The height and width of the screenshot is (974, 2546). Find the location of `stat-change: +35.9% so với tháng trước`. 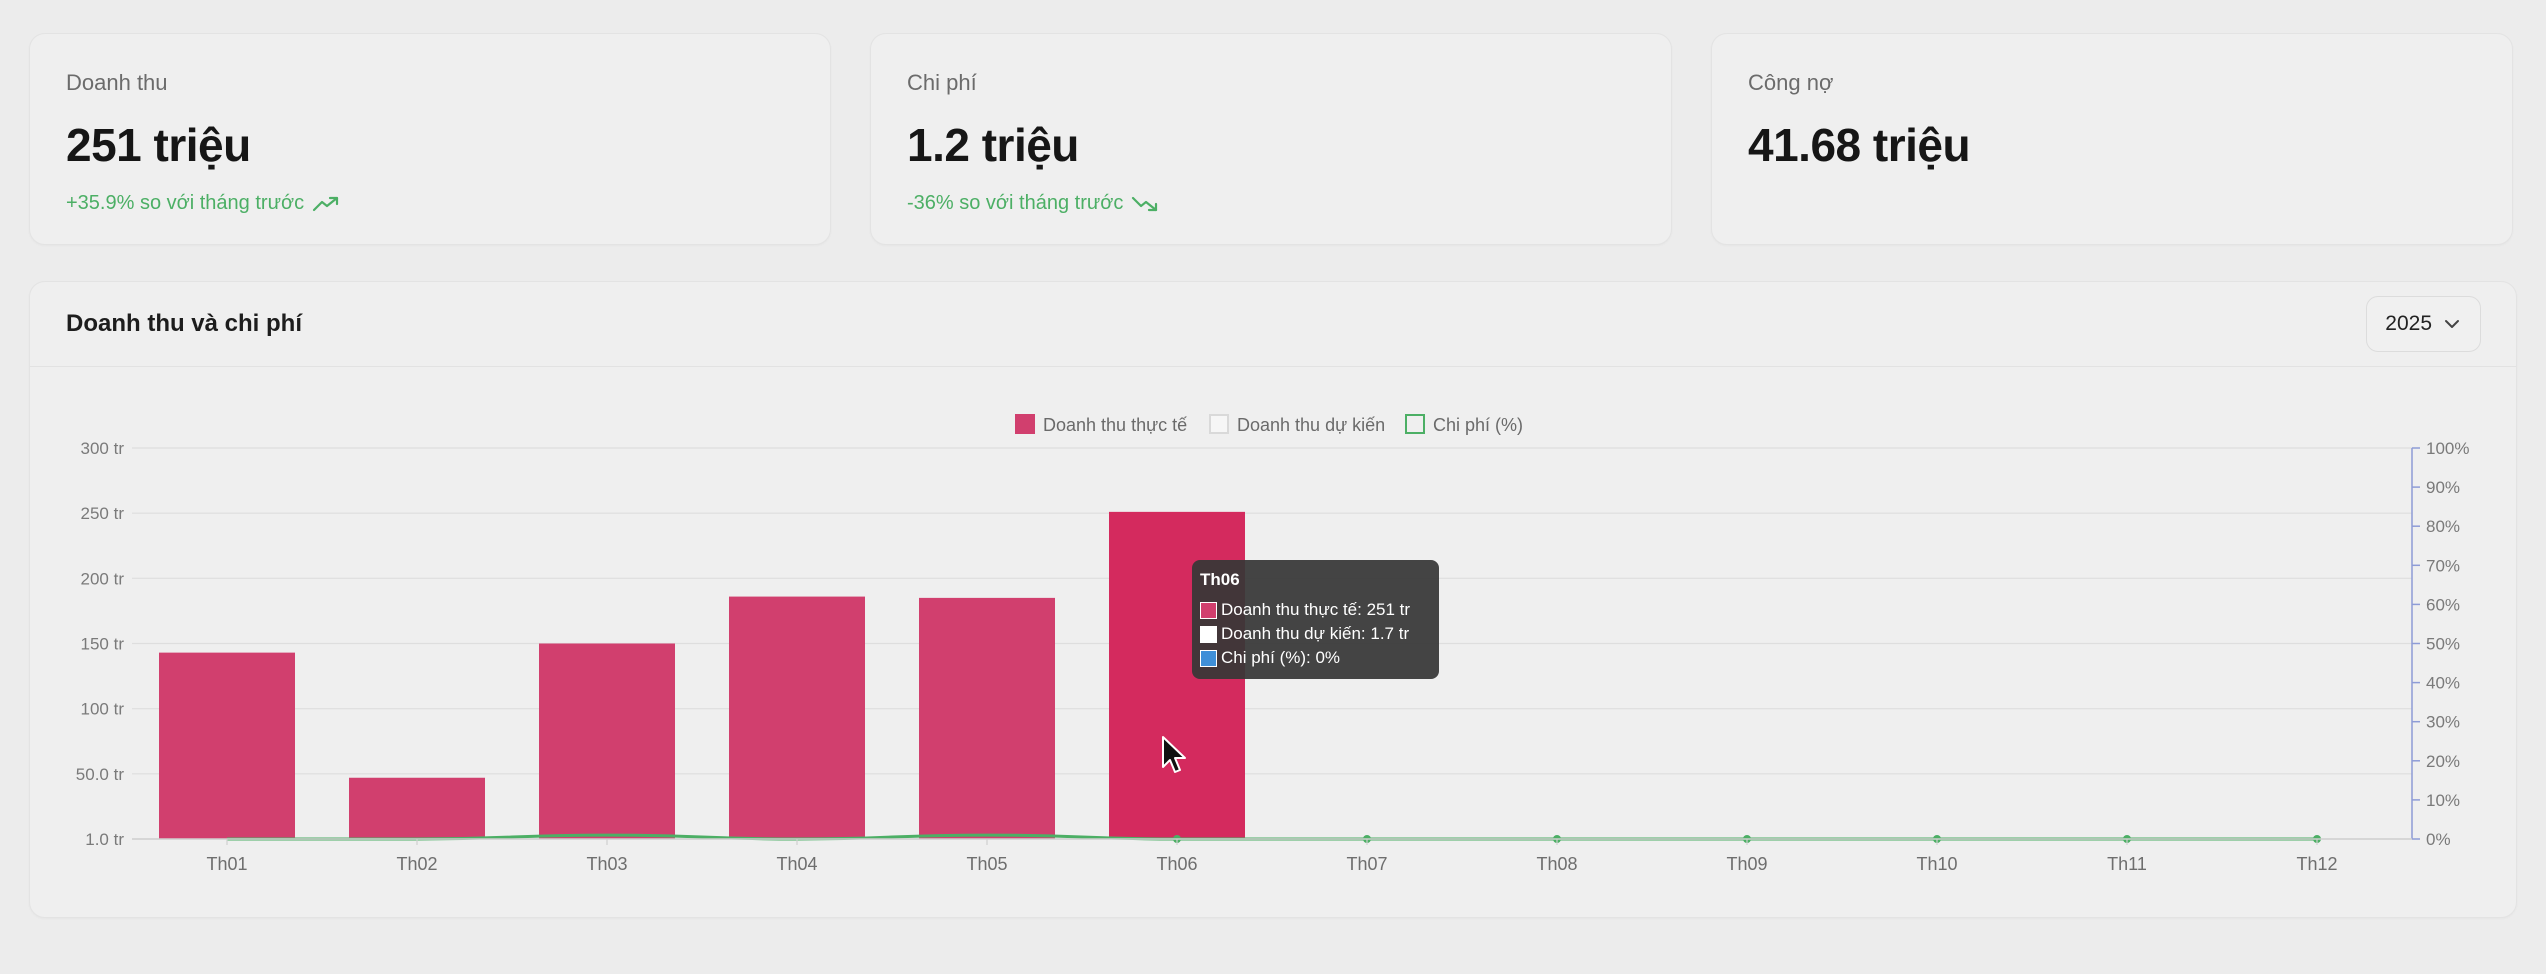

stat-change: +35.9% so với tháng trước is located at coordinates (430, 203).